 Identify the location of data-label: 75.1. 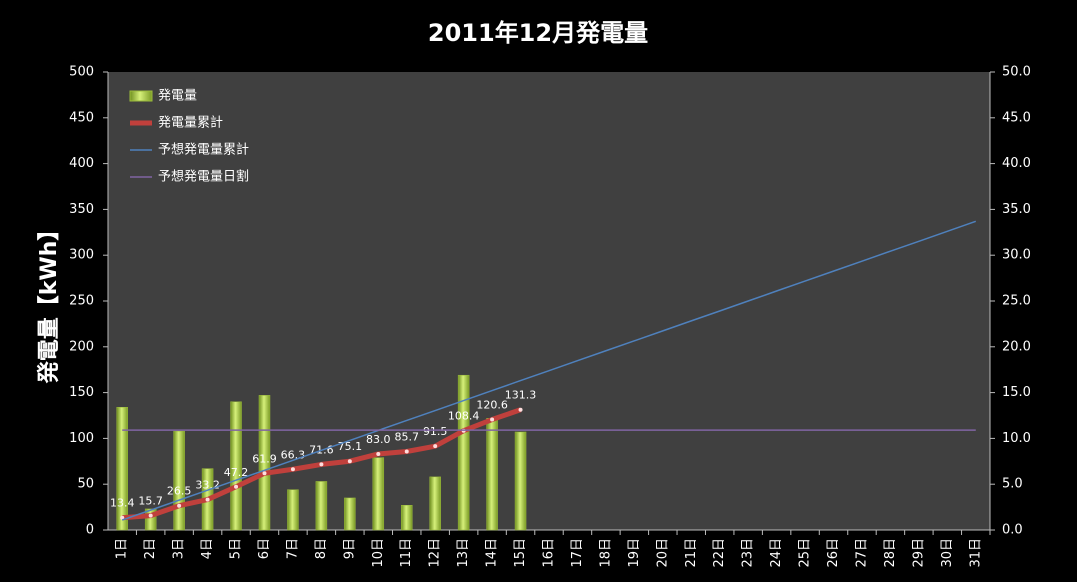
(350, 446).